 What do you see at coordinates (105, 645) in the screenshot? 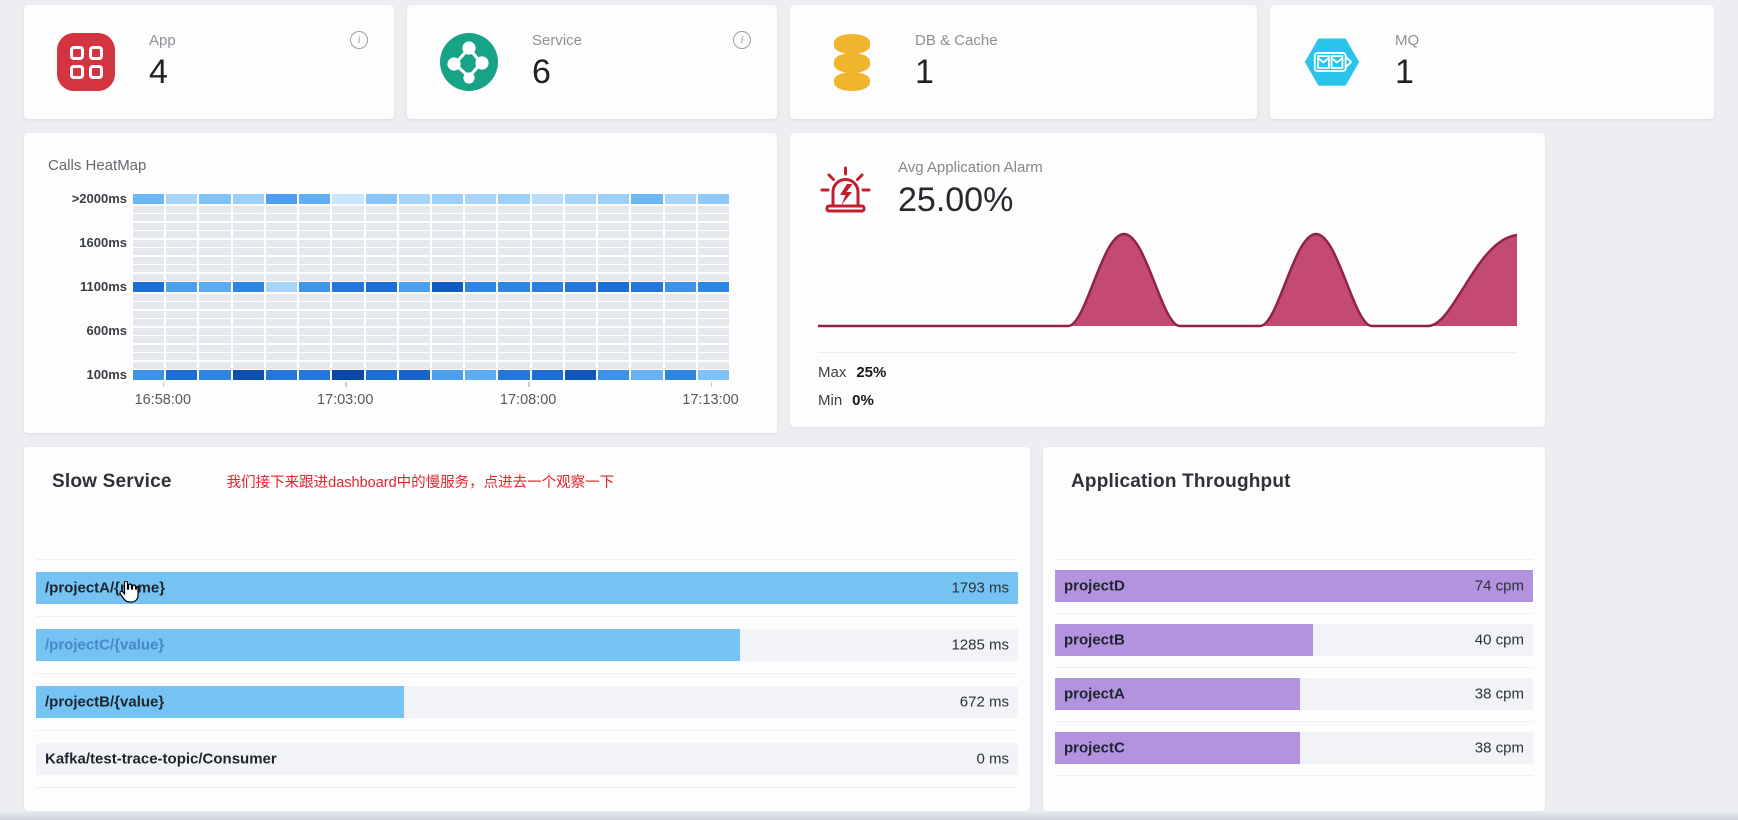
I see `endpoint-link-hovered: /projectC/{value}` at bounding box center [105, 645].